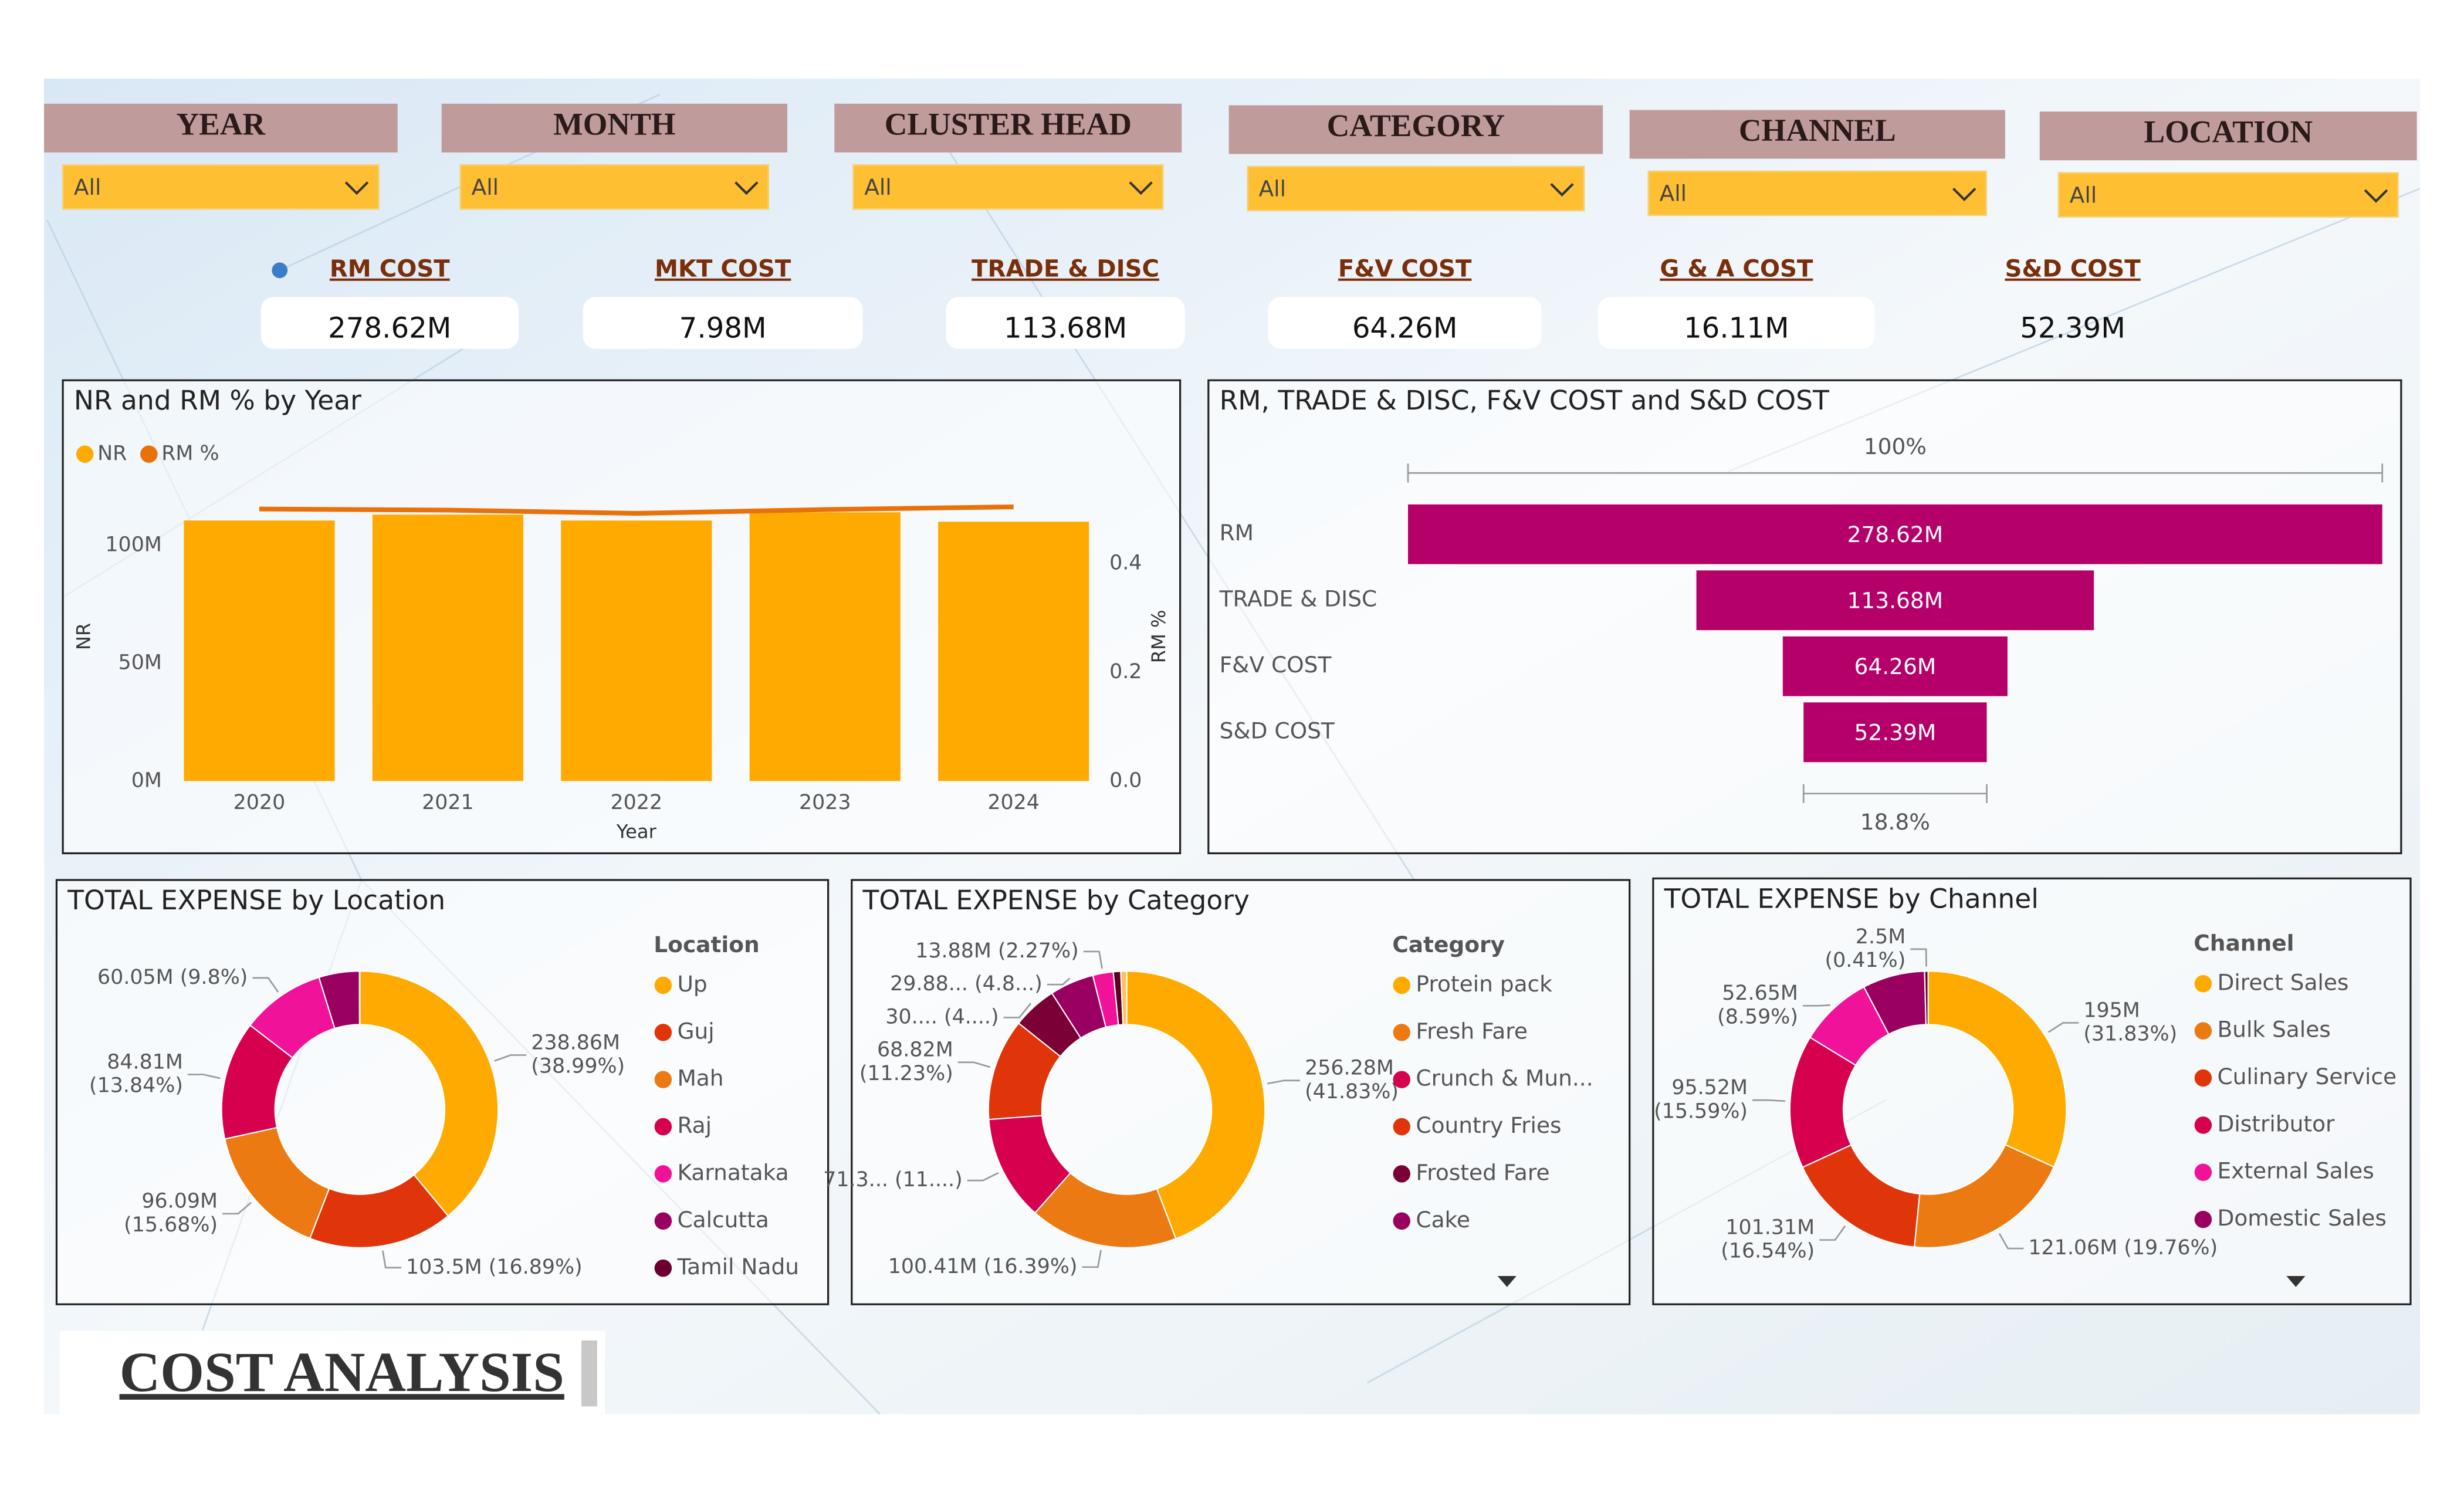 This screenshot has height=1496, width=2464. Describe the element at coordinates (575, 1042) in the screenshot. I see `data-label: 238.86M` at that location.